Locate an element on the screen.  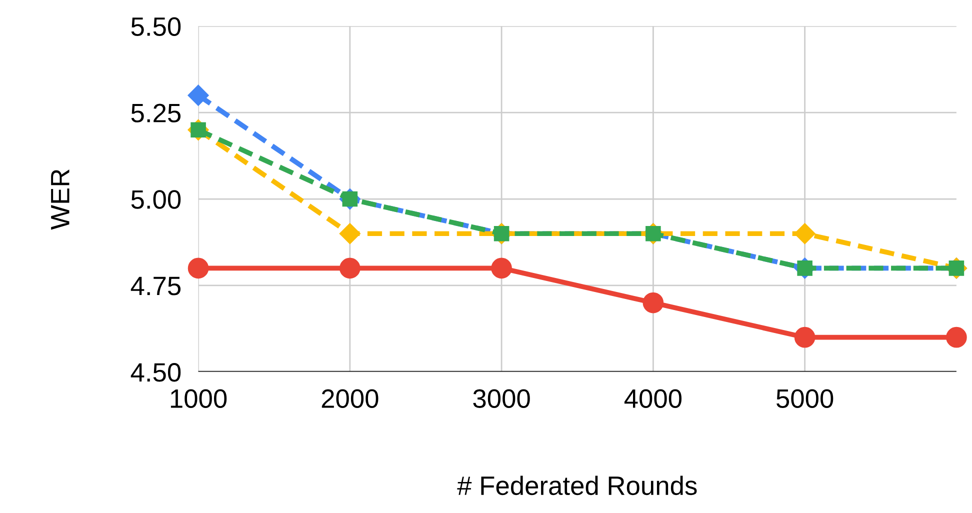
x-tick-label: 5000 is located at coordinates (805, 398).